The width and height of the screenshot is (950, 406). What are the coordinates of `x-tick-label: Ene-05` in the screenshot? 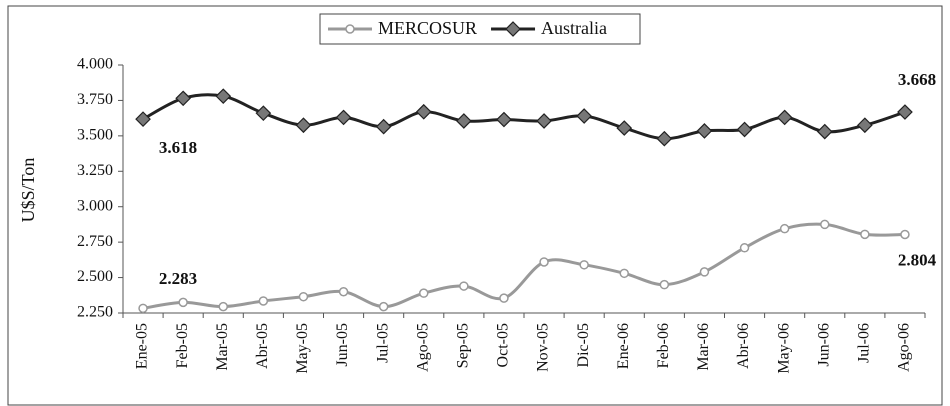 It's located at (142, 346).